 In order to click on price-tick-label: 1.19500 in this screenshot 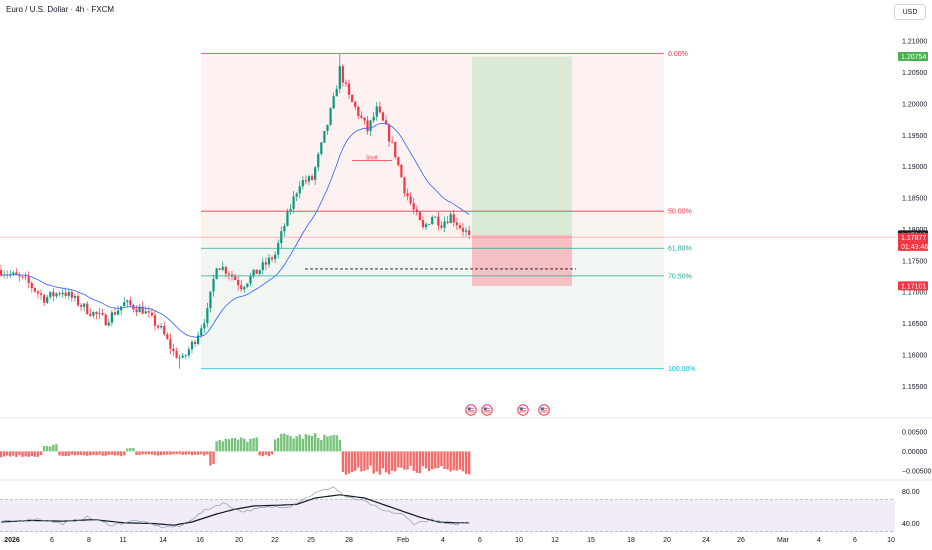, I will do `click(914, 136)`.